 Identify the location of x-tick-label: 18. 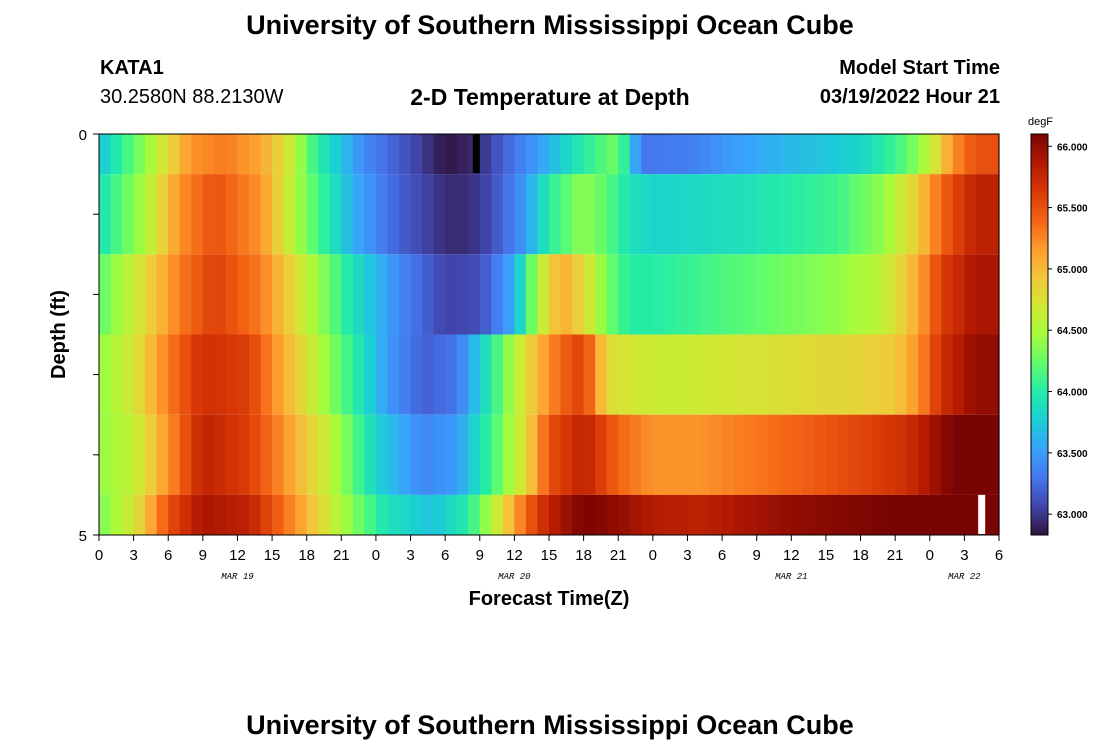
(860, 555).